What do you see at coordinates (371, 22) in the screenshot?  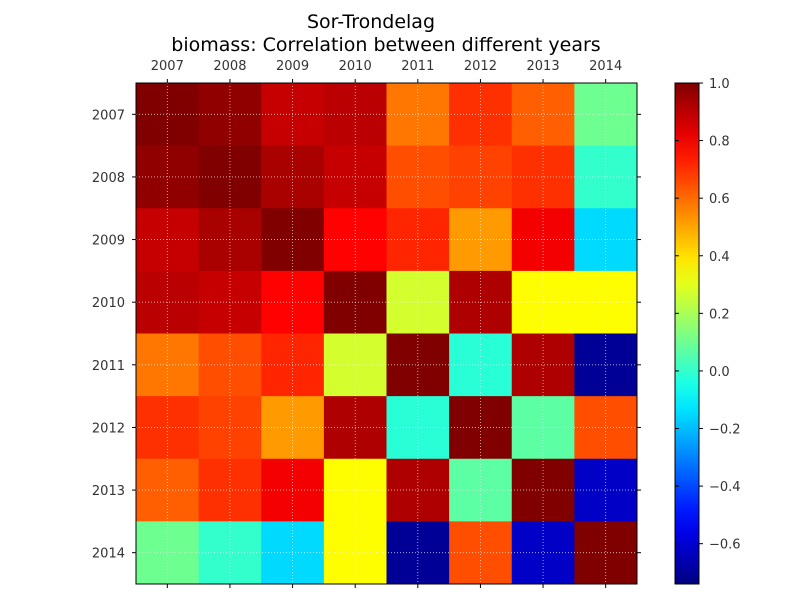 I see `chart-title: Sor-Trondelag` at bounding box center [371, 22].